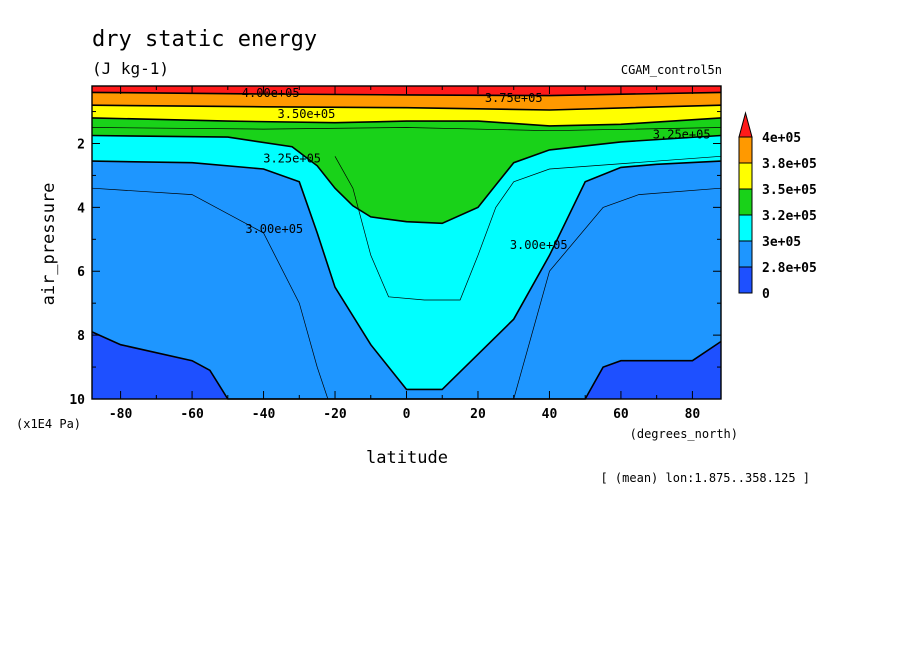 This screenshot has width=904, height=654. Describe the element at coordinates (789, 164) in the screenshot. I see `colorbar-label: 3.8e+05` at that location.